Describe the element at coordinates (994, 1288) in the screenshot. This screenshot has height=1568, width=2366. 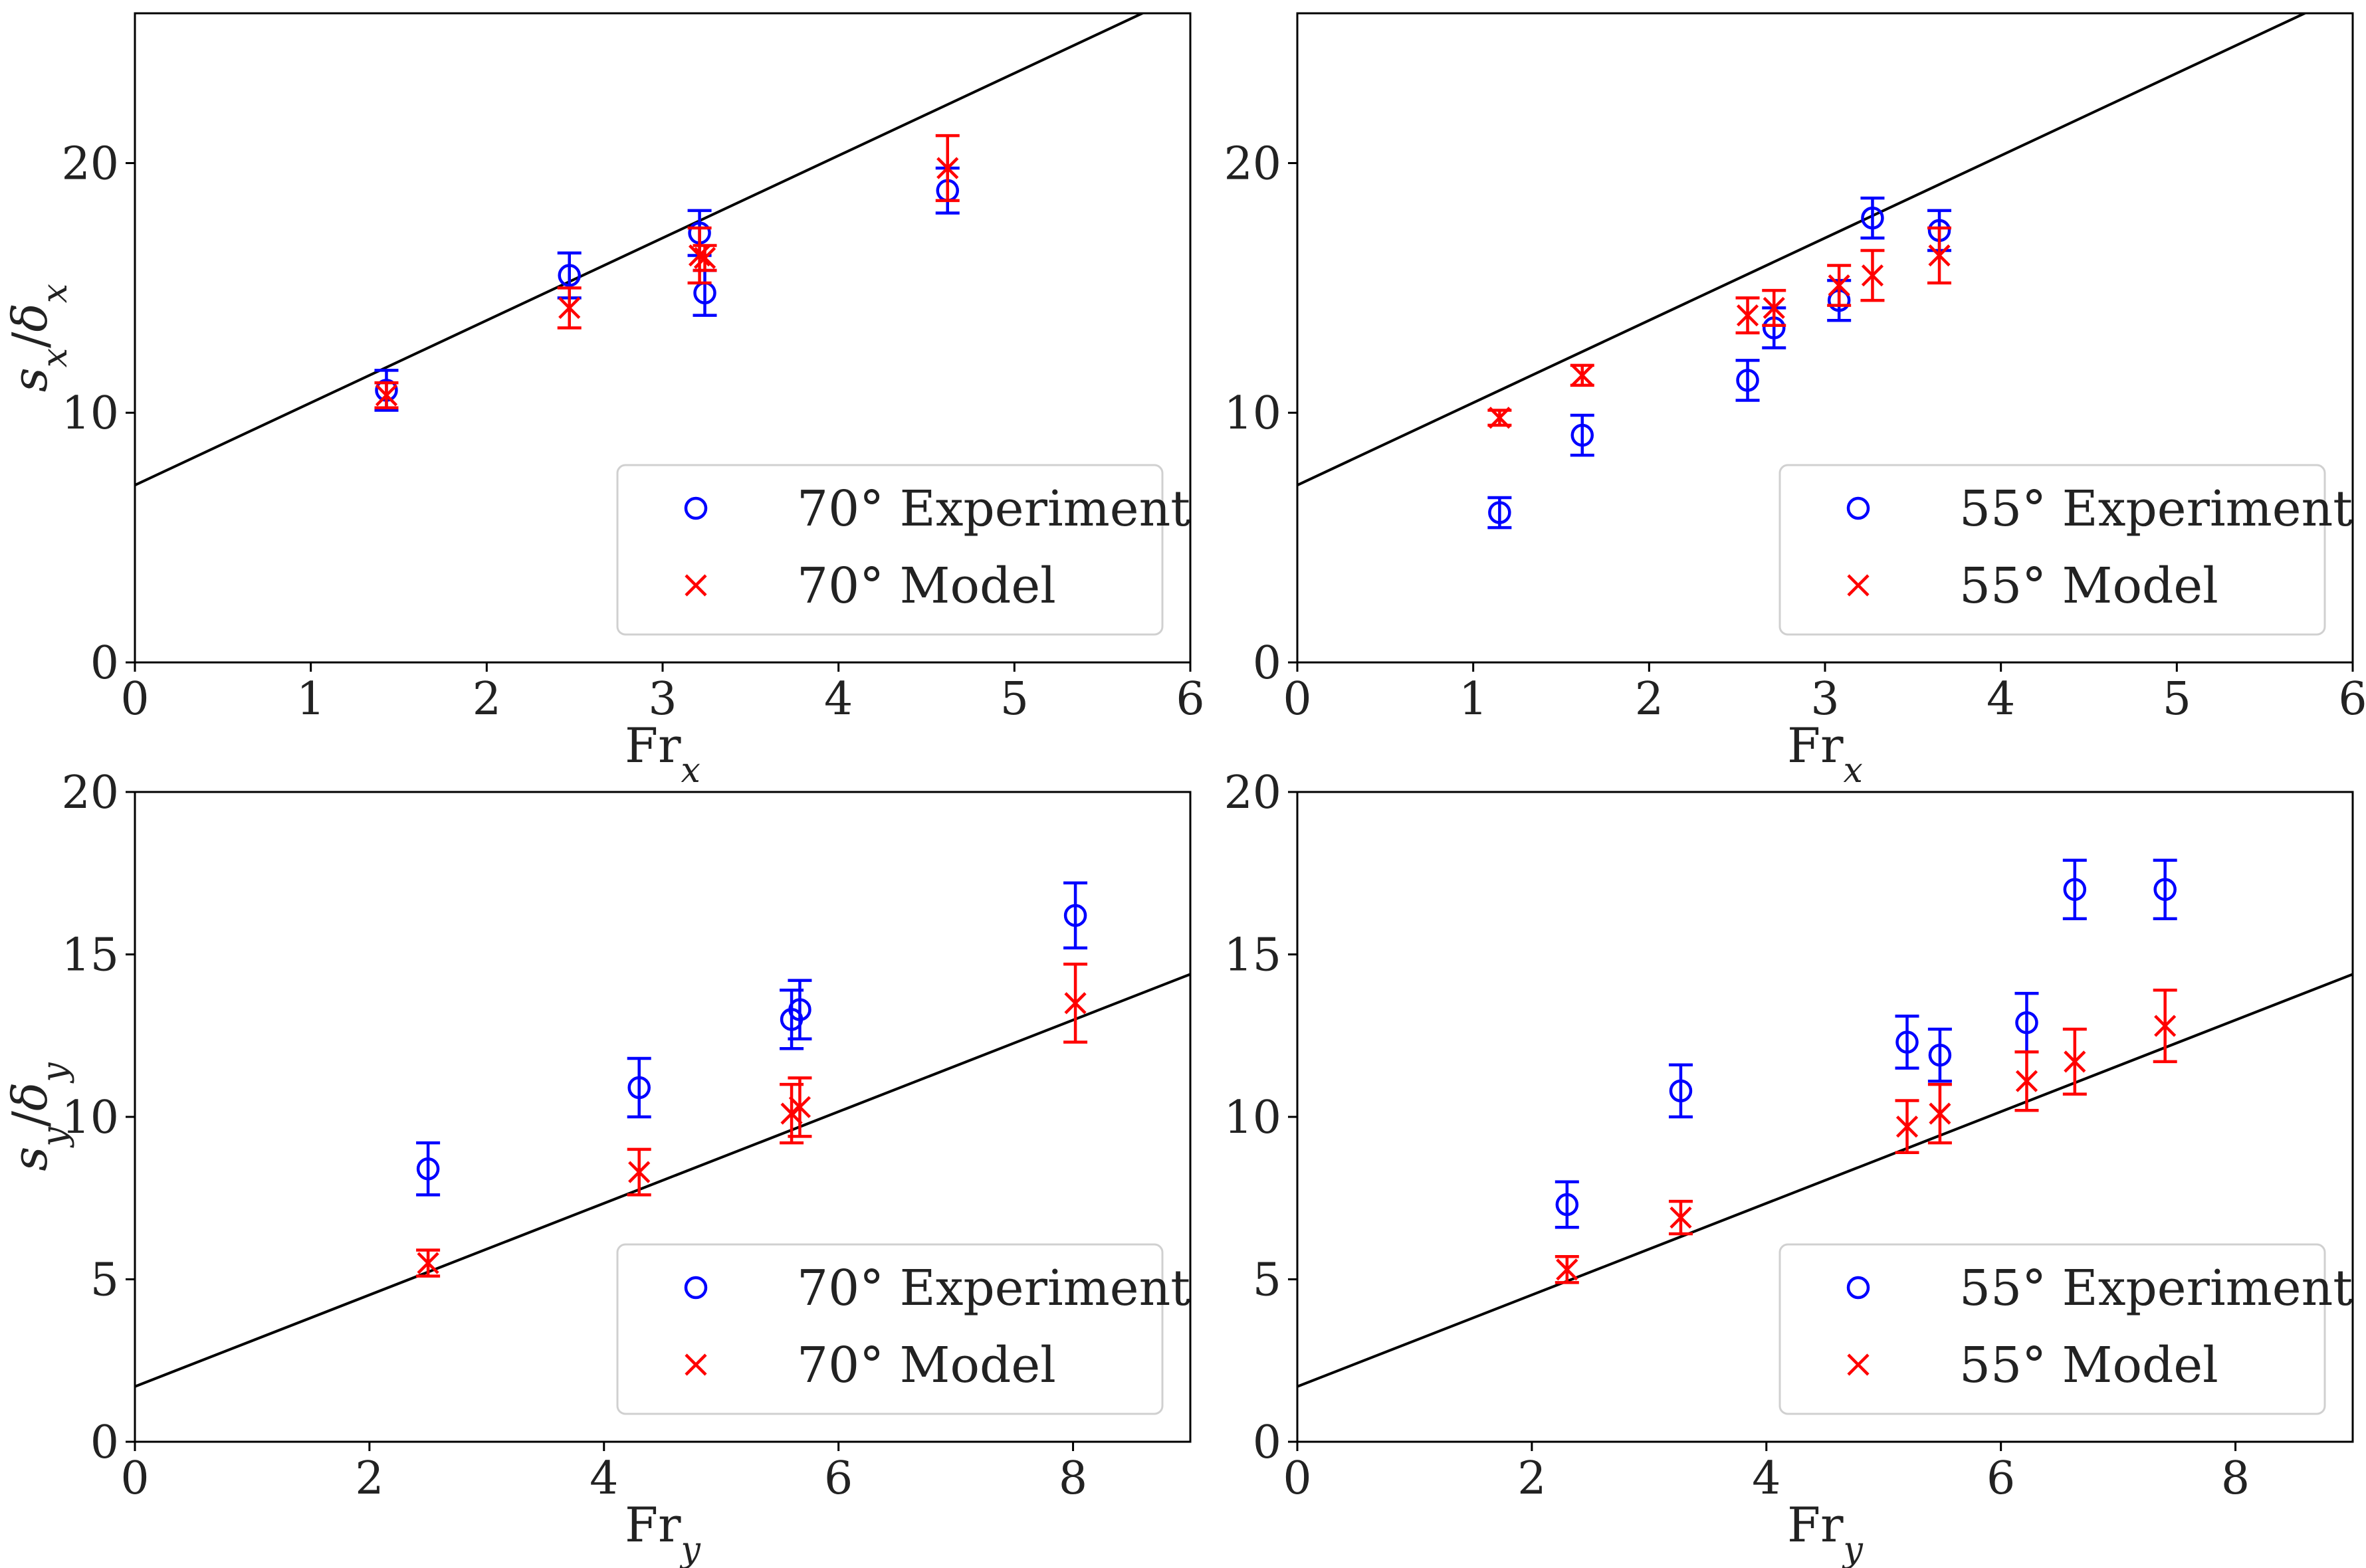
I see `legend-label: 70° Experiment` at that location.